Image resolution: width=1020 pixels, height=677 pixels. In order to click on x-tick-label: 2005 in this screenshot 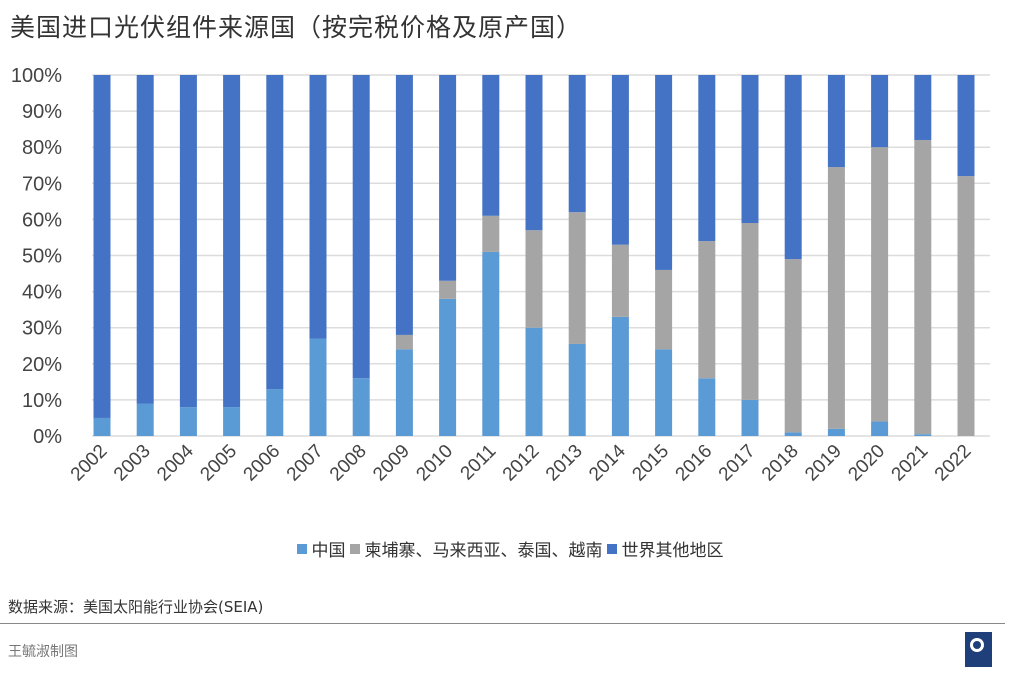, I will do `click(218, 463)`.